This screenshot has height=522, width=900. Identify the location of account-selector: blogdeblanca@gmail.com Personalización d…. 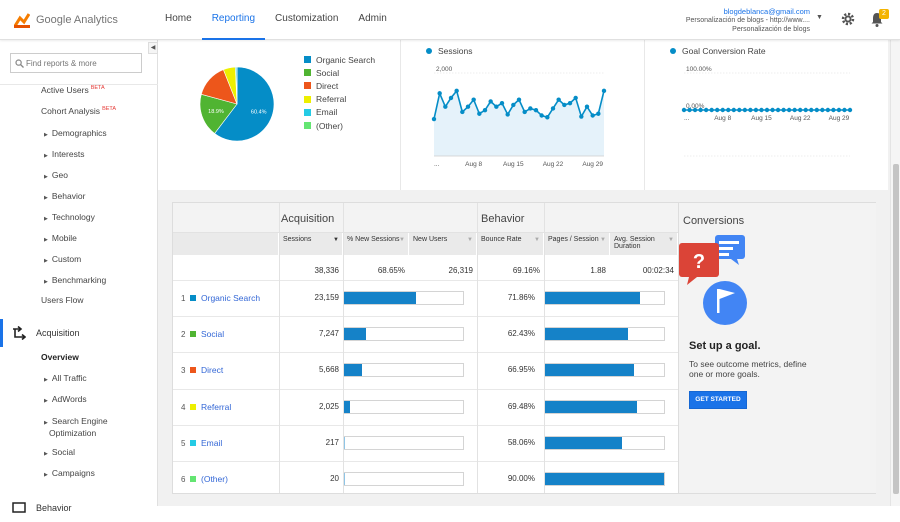
(748, 20).